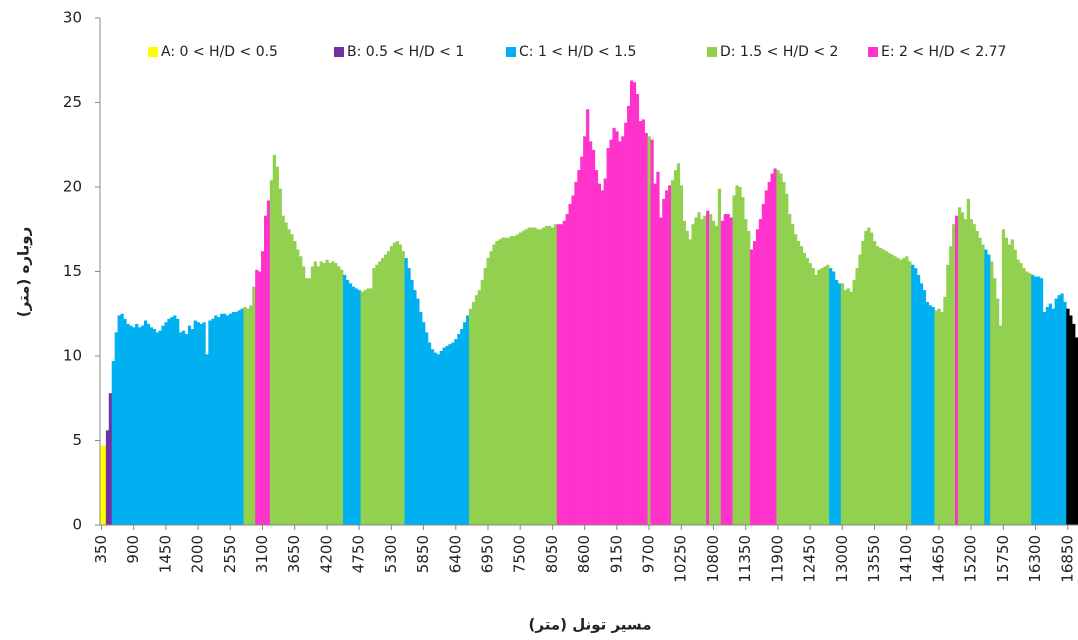 The image size is (1078, 640). I want to click on x-tick-label: 9150, so click(616, 554).